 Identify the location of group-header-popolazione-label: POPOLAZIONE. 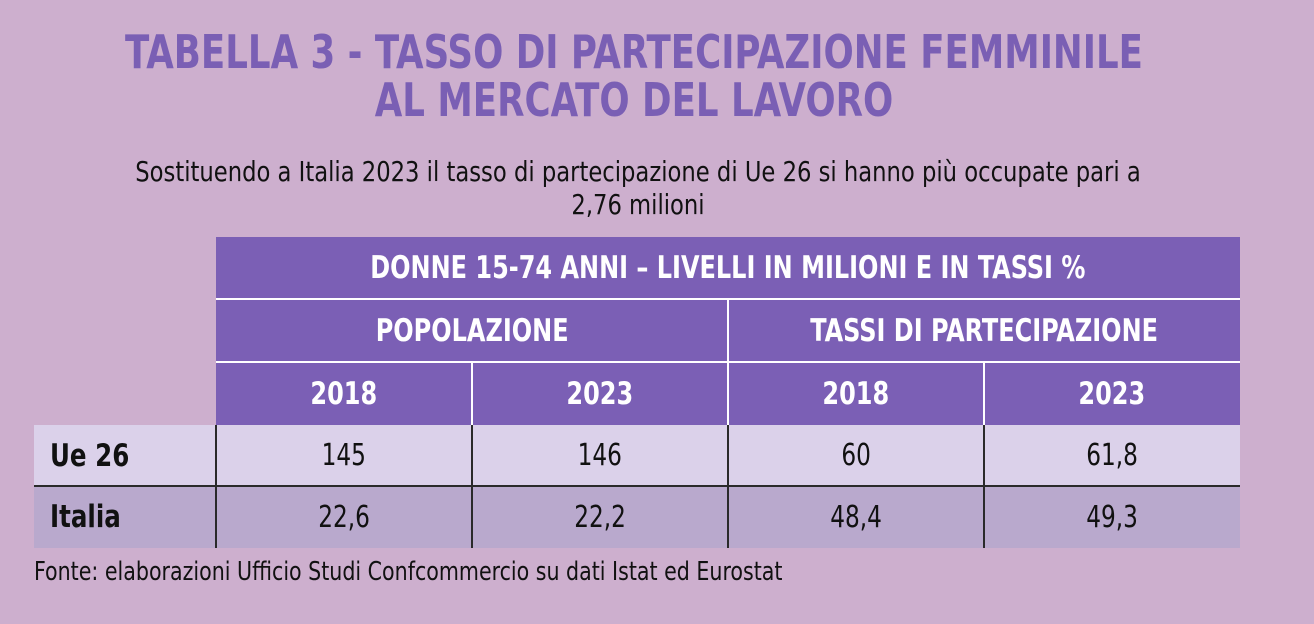
(472, 330).